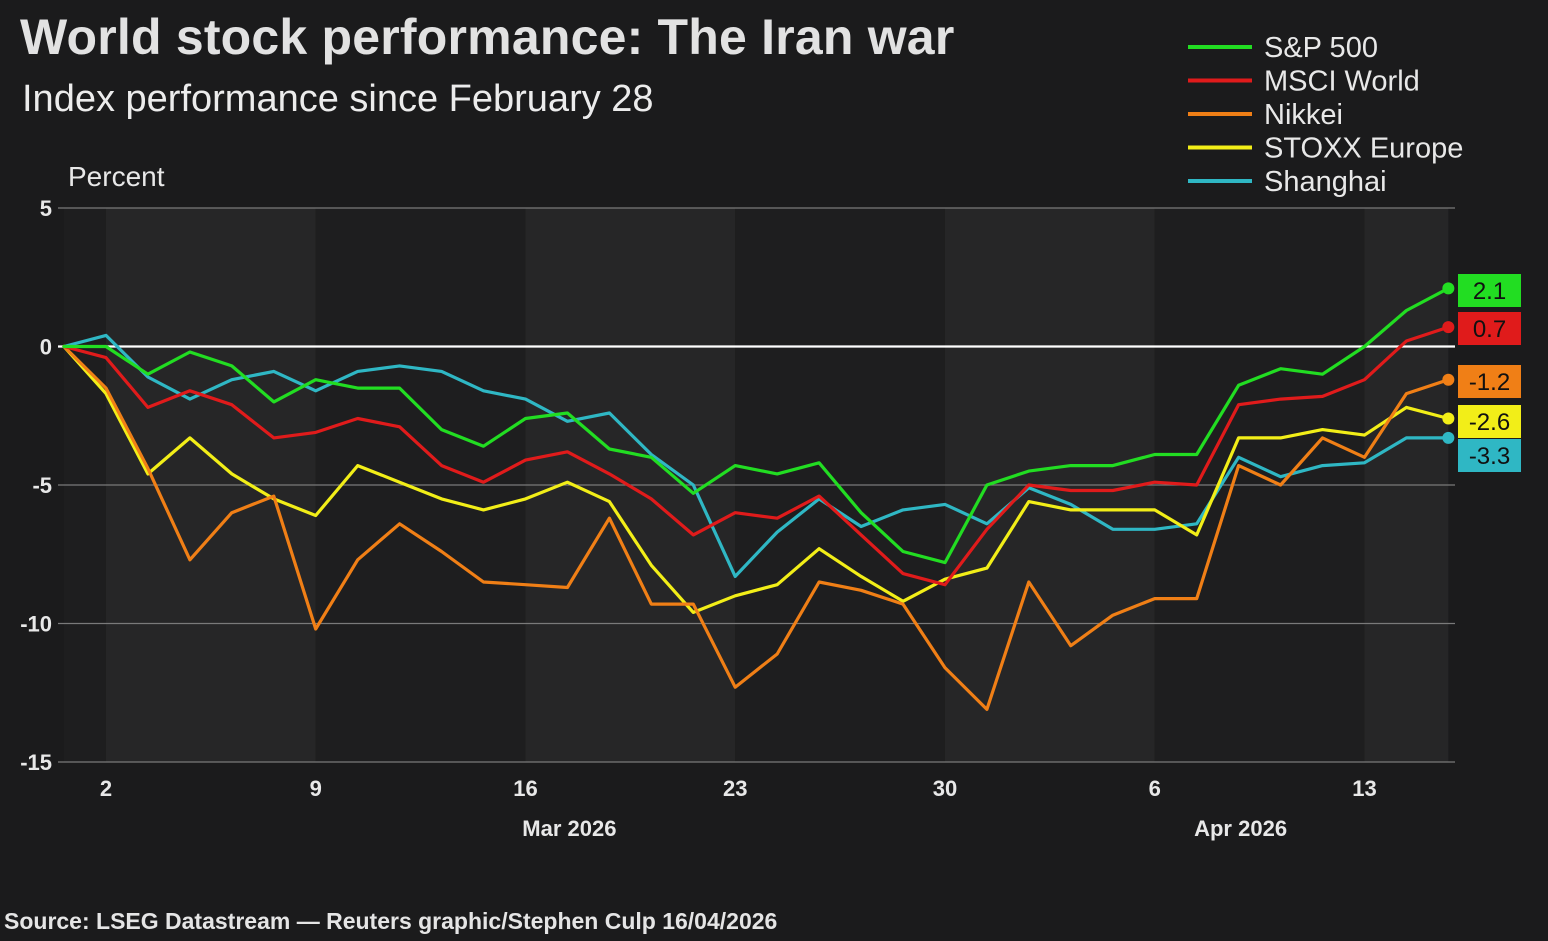 Image resolution: width=1548 pixels, height=941 pixels. What do you see at coordinates (1321, 48) in the screenshot?
I see `legend-label: S&P 500` at bounding box center [1321, 48].